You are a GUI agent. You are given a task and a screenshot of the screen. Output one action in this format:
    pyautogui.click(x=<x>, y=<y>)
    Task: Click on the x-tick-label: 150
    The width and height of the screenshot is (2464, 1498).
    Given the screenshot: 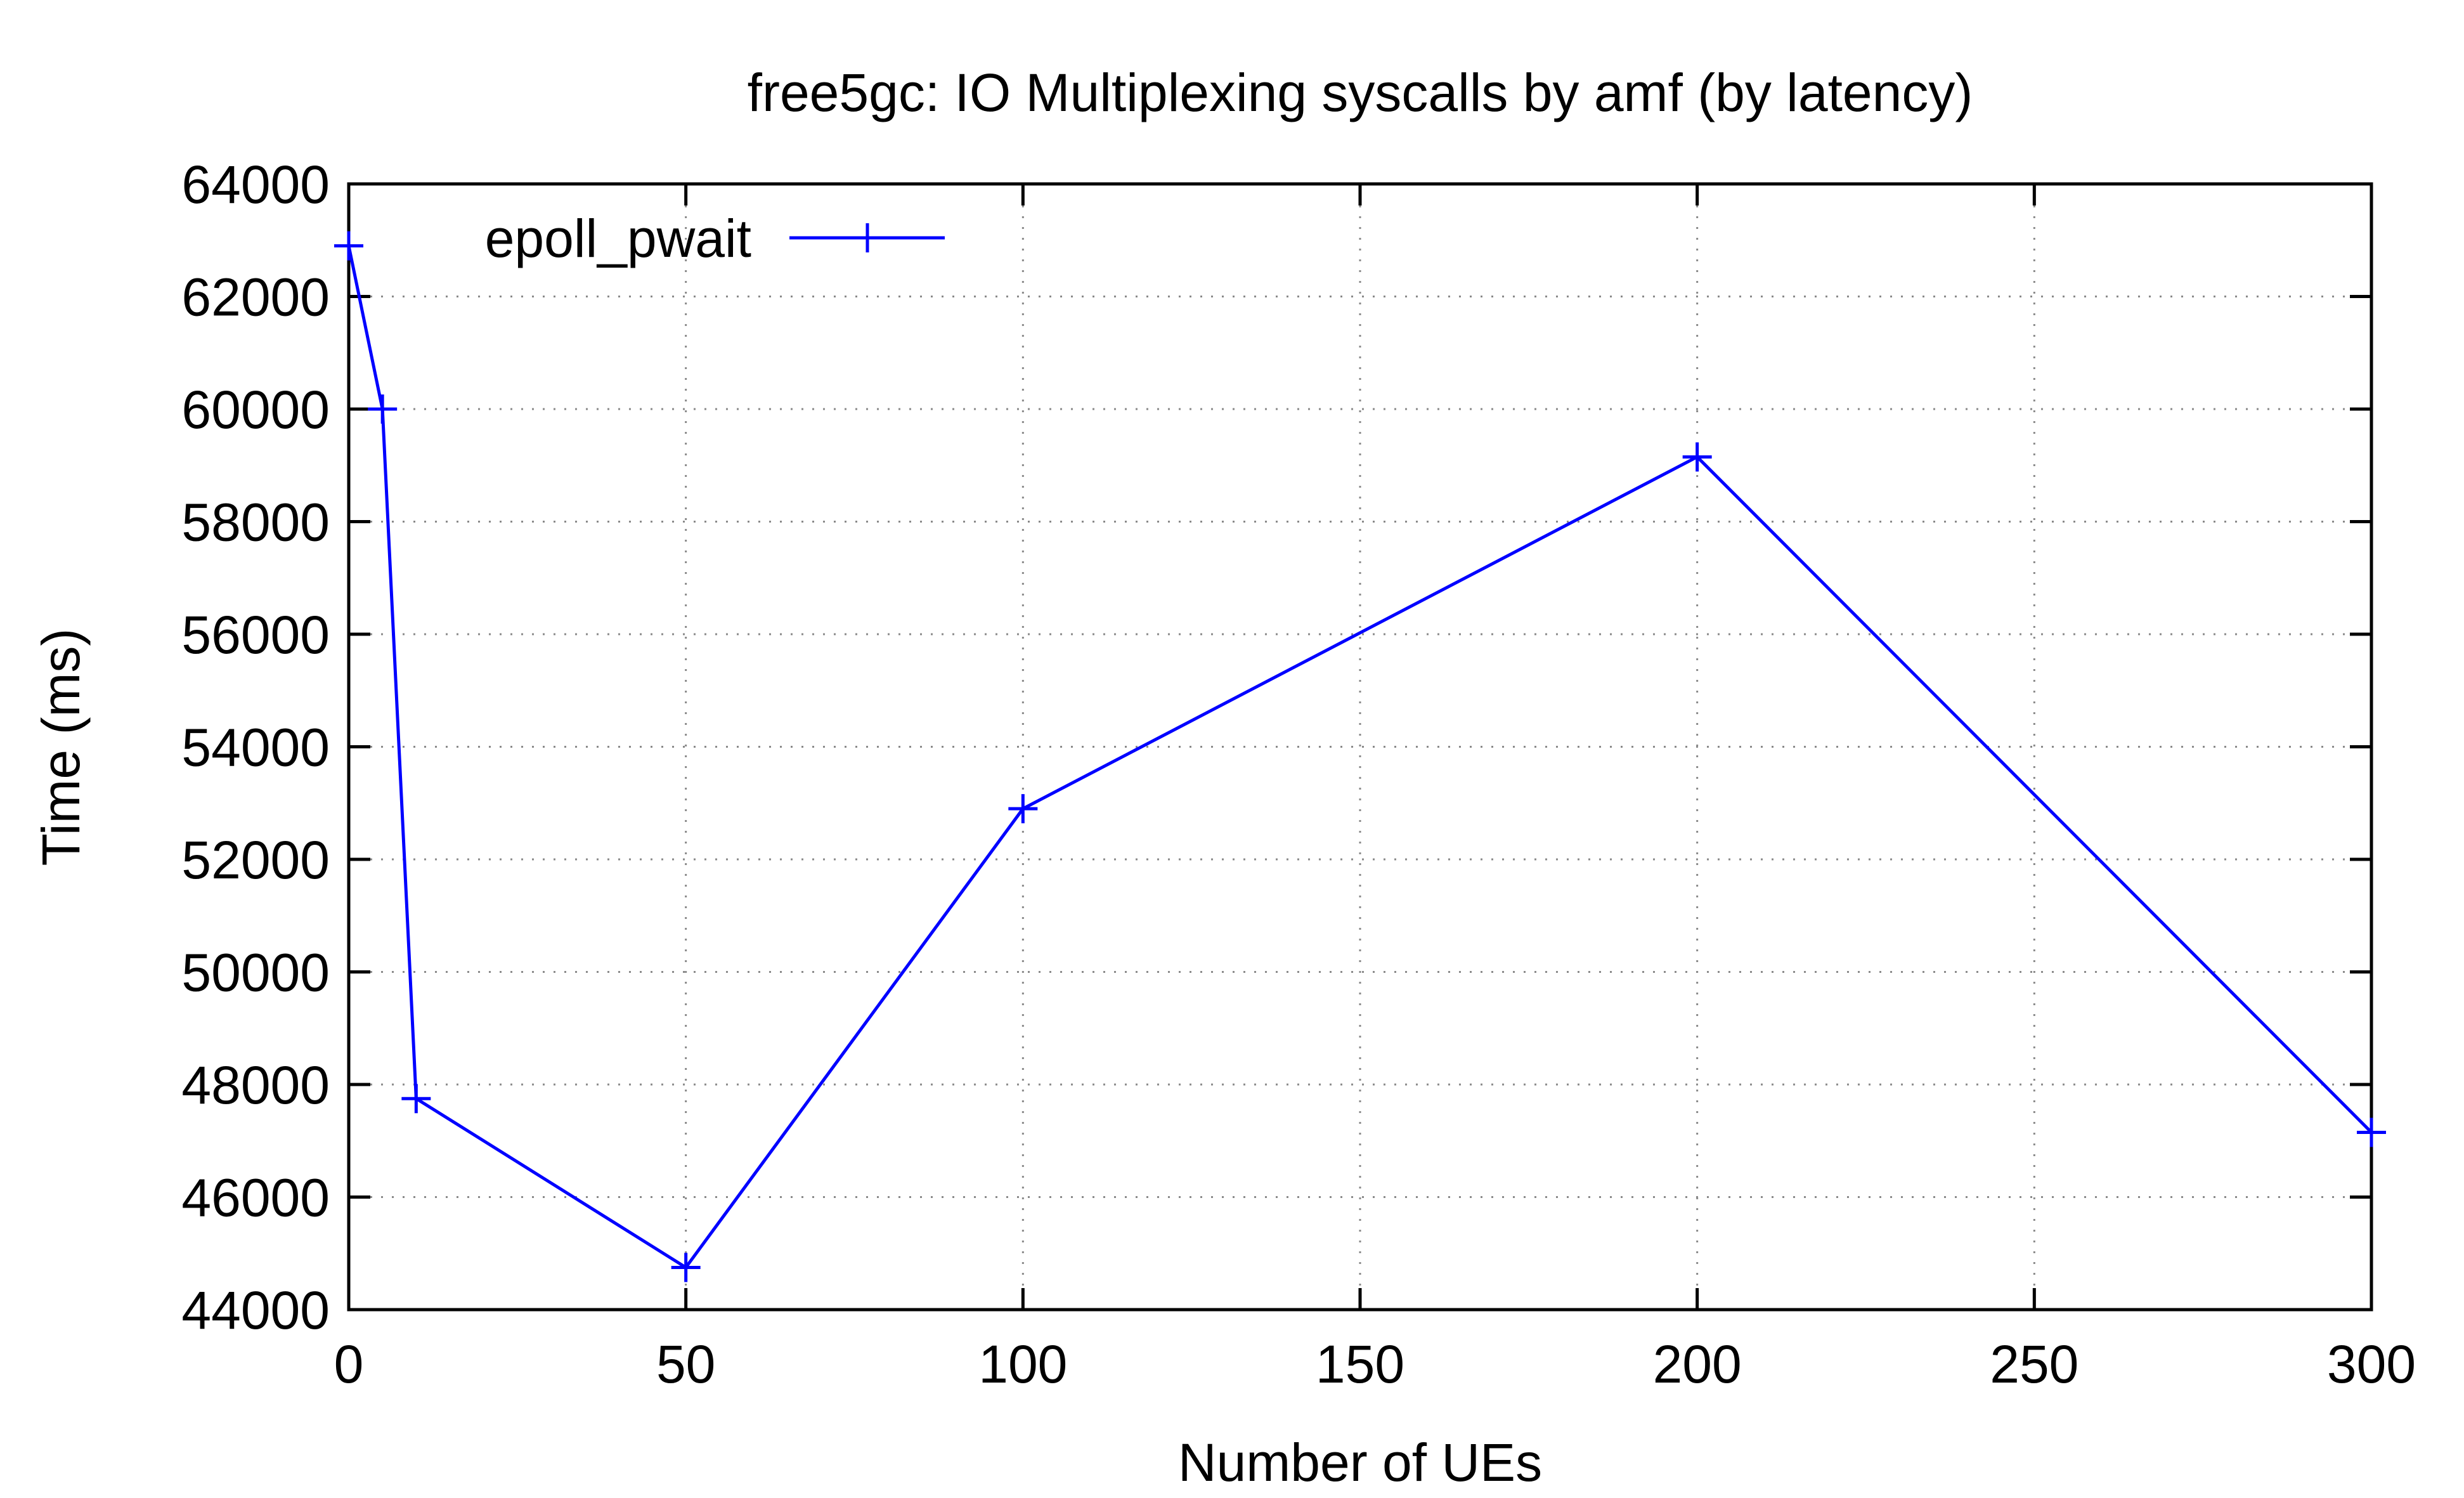 What is the action you would take?
    pyautogui.click(x=1360, y=1364)
    